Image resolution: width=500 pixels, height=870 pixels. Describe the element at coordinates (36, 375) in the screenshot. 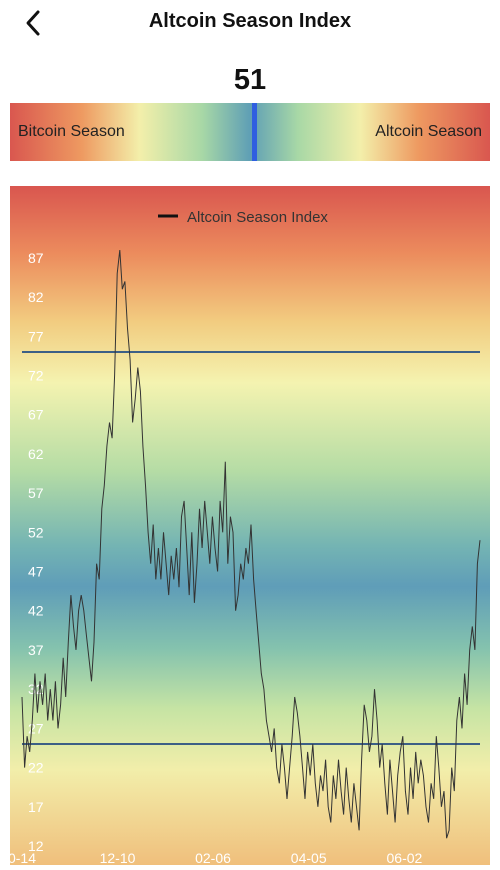

I see `y-tick-label: 72` at that location.